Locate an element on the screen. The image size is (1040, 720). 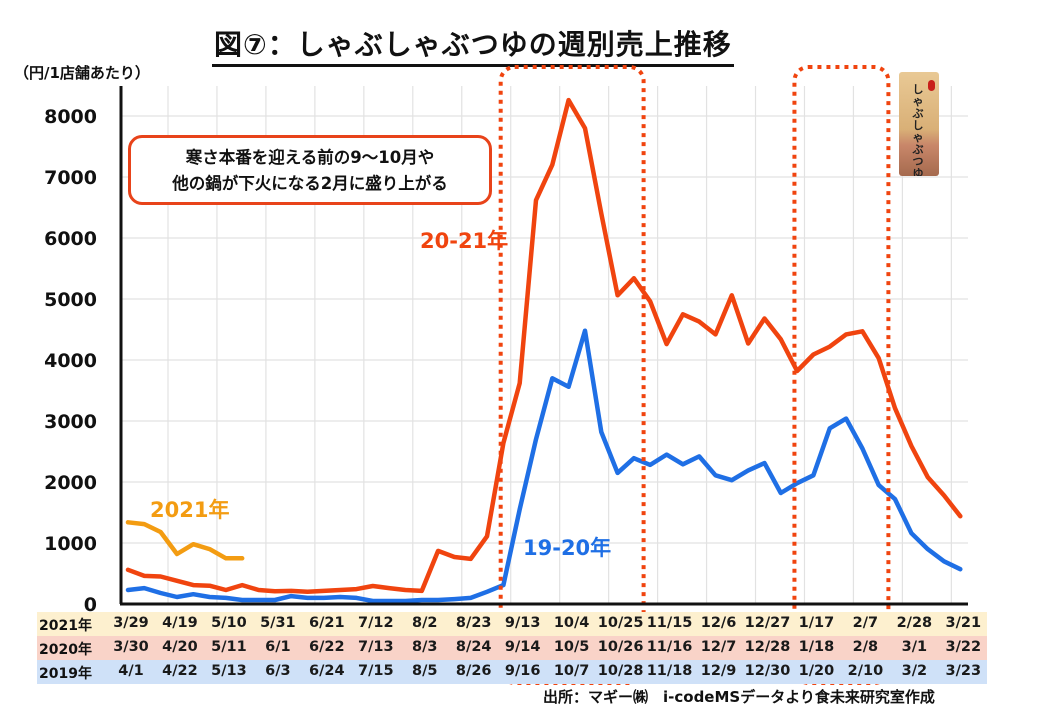
date-label: 1/20 is located at coordinates (816, 671).